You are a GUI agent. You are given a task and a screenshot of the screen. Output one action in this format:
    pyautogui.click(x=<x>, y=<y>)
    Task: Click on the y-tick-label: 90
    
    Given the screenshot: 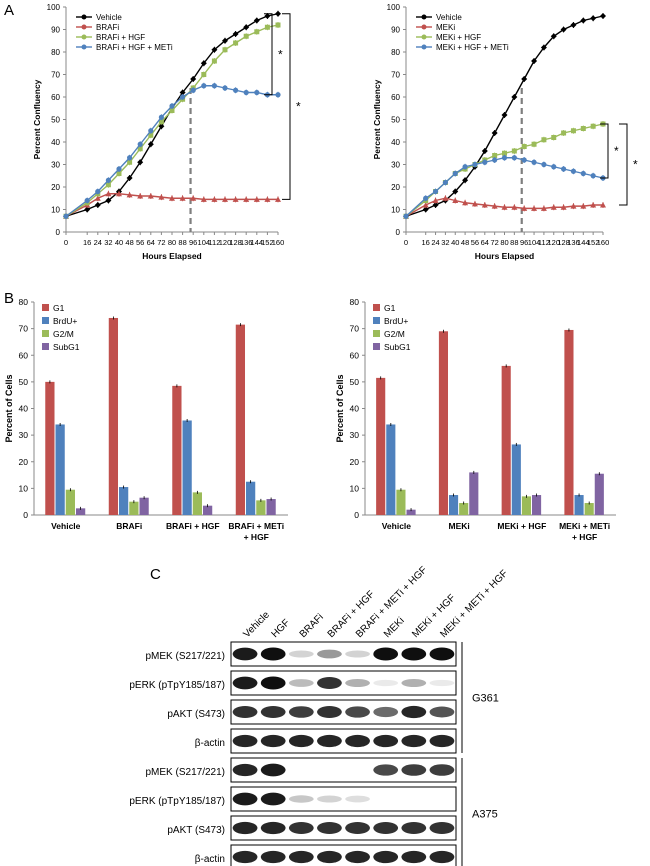 What is the action you would take?
    pyautogui.click(x=395, y=30)
    